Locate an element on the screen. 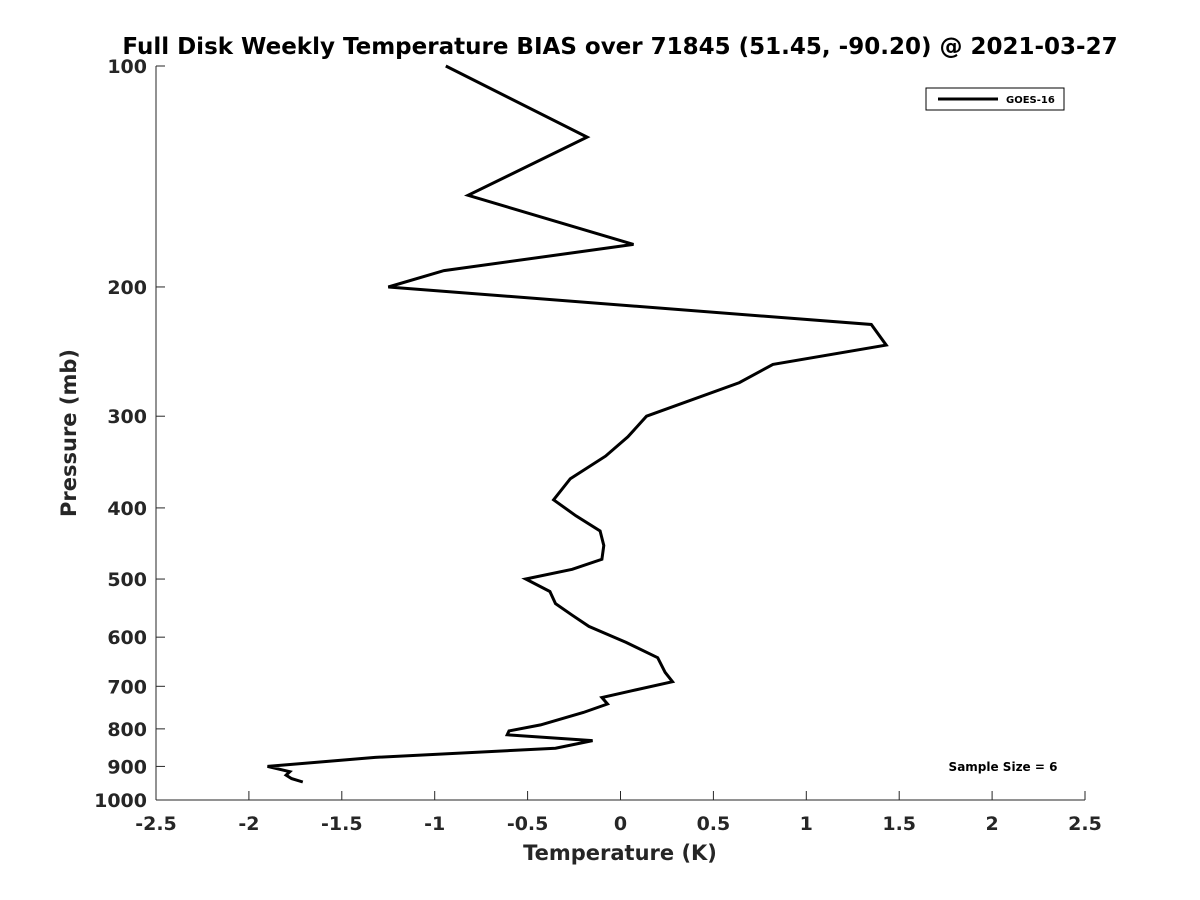 The height and width of the screenshot is (900, 1200). x-tick-label: -2 is located at coordinates (248, 824).